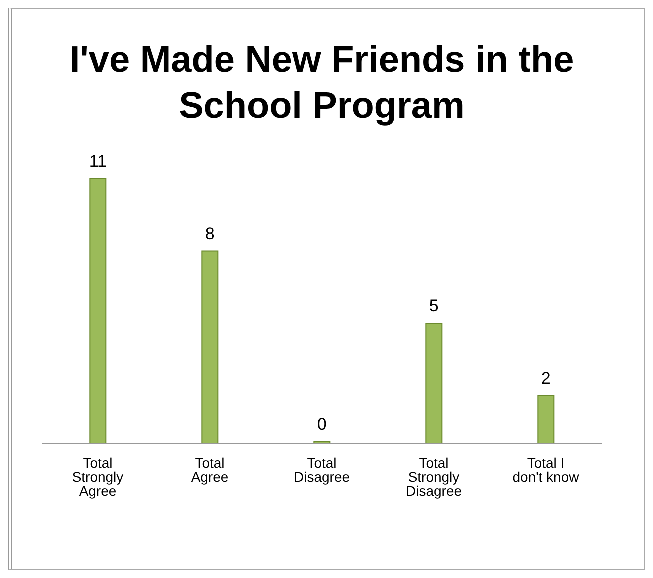 The width and height of the screenshot is (653, 578). Describe the element at coordinates (322, 424) in the screenshot. I see `data-label: 0` at that location.